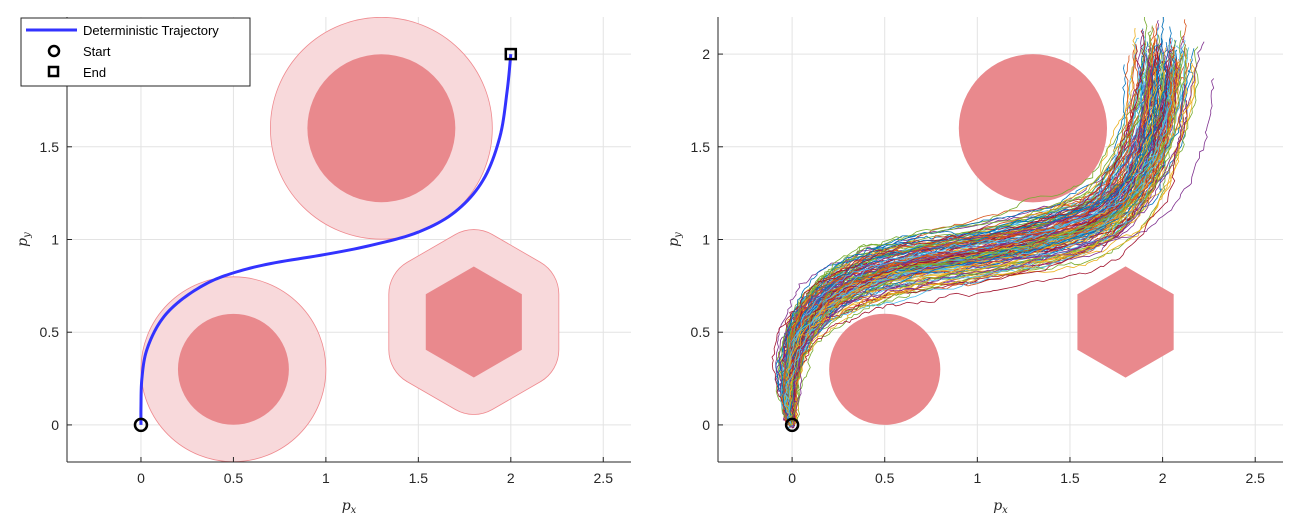 This screenshot has width=1303, height=525. Describe the element at coordinates (94, 72) in the screenshot. I see `legend-entry: End` at that location.